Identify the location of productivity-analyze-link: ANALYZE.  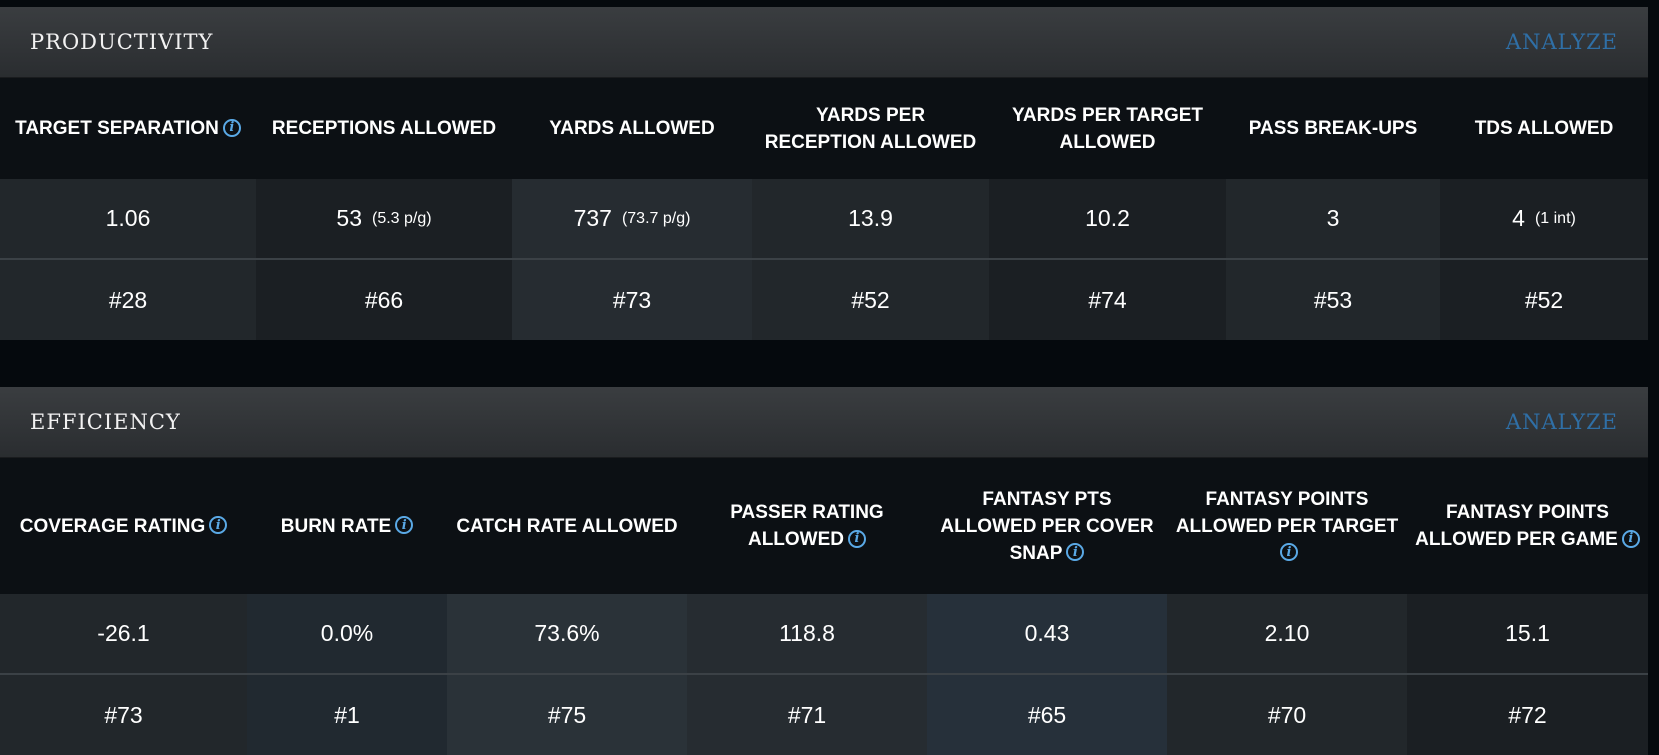
(1561, 42).